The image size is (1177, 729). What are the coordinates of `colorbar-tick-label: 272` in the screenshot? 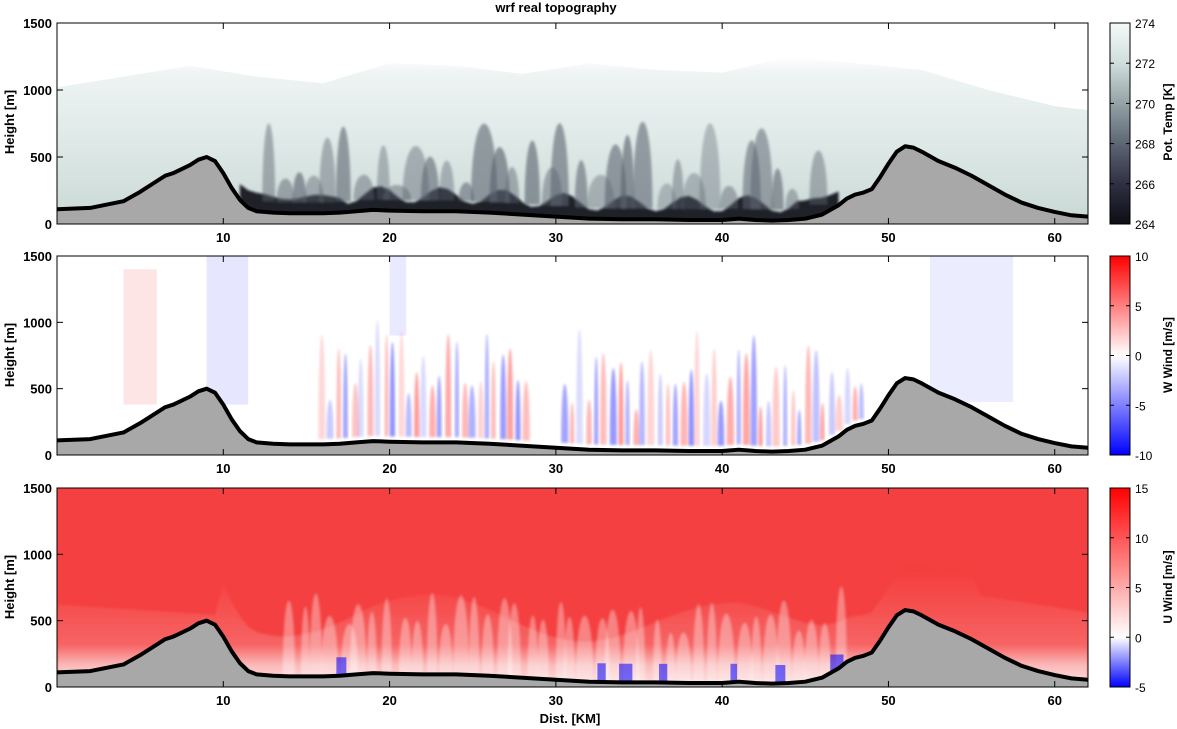 It's located at (1145, 64).